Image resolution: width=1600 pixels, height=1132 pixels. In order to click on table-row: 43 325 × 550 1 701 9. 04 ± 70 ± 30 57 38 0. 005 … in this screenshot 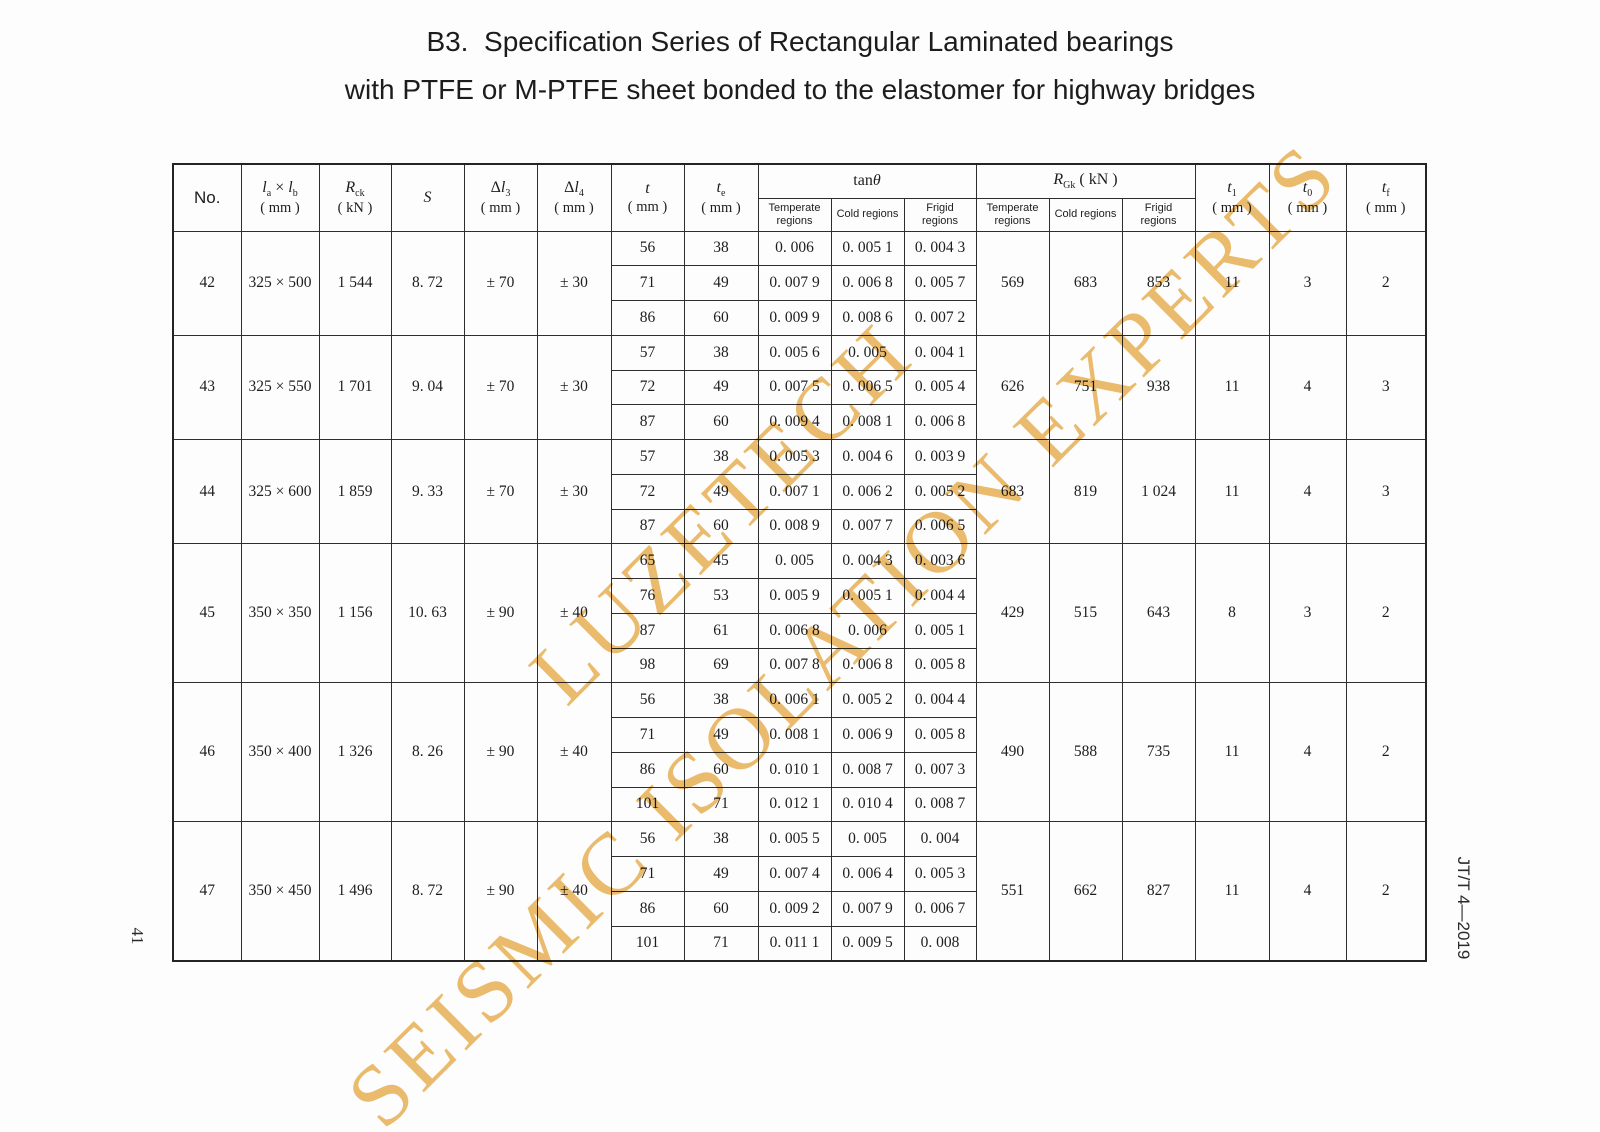, I will do `click(799, 387)`.